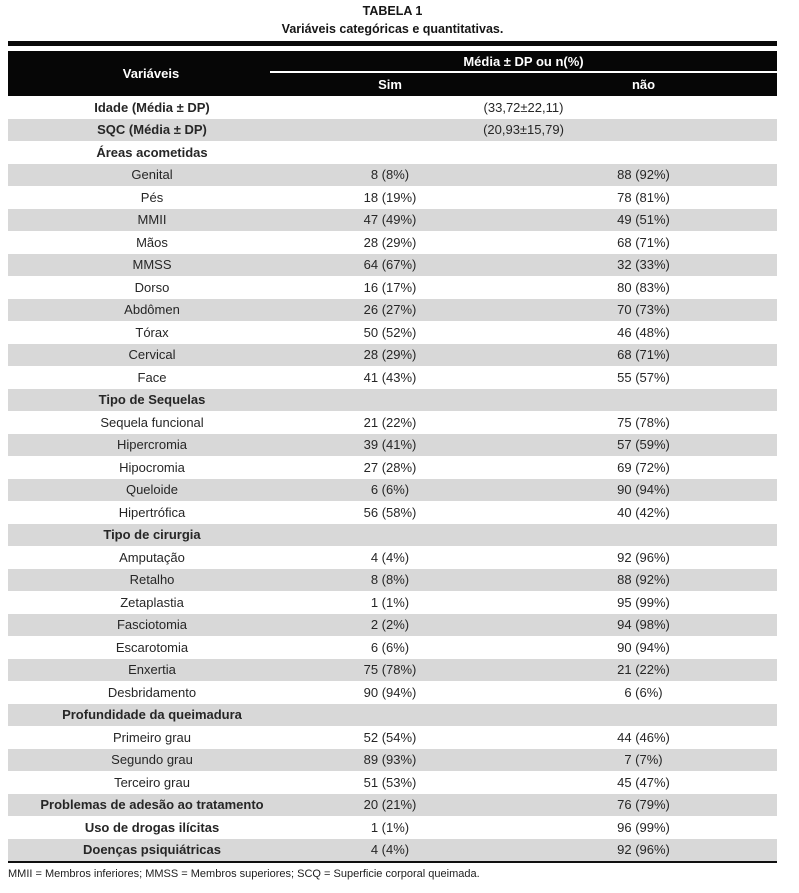  Describe the element at coordinates (643, 805) in the screenshot. I see `nao-value: 76 (79%)` at that location.